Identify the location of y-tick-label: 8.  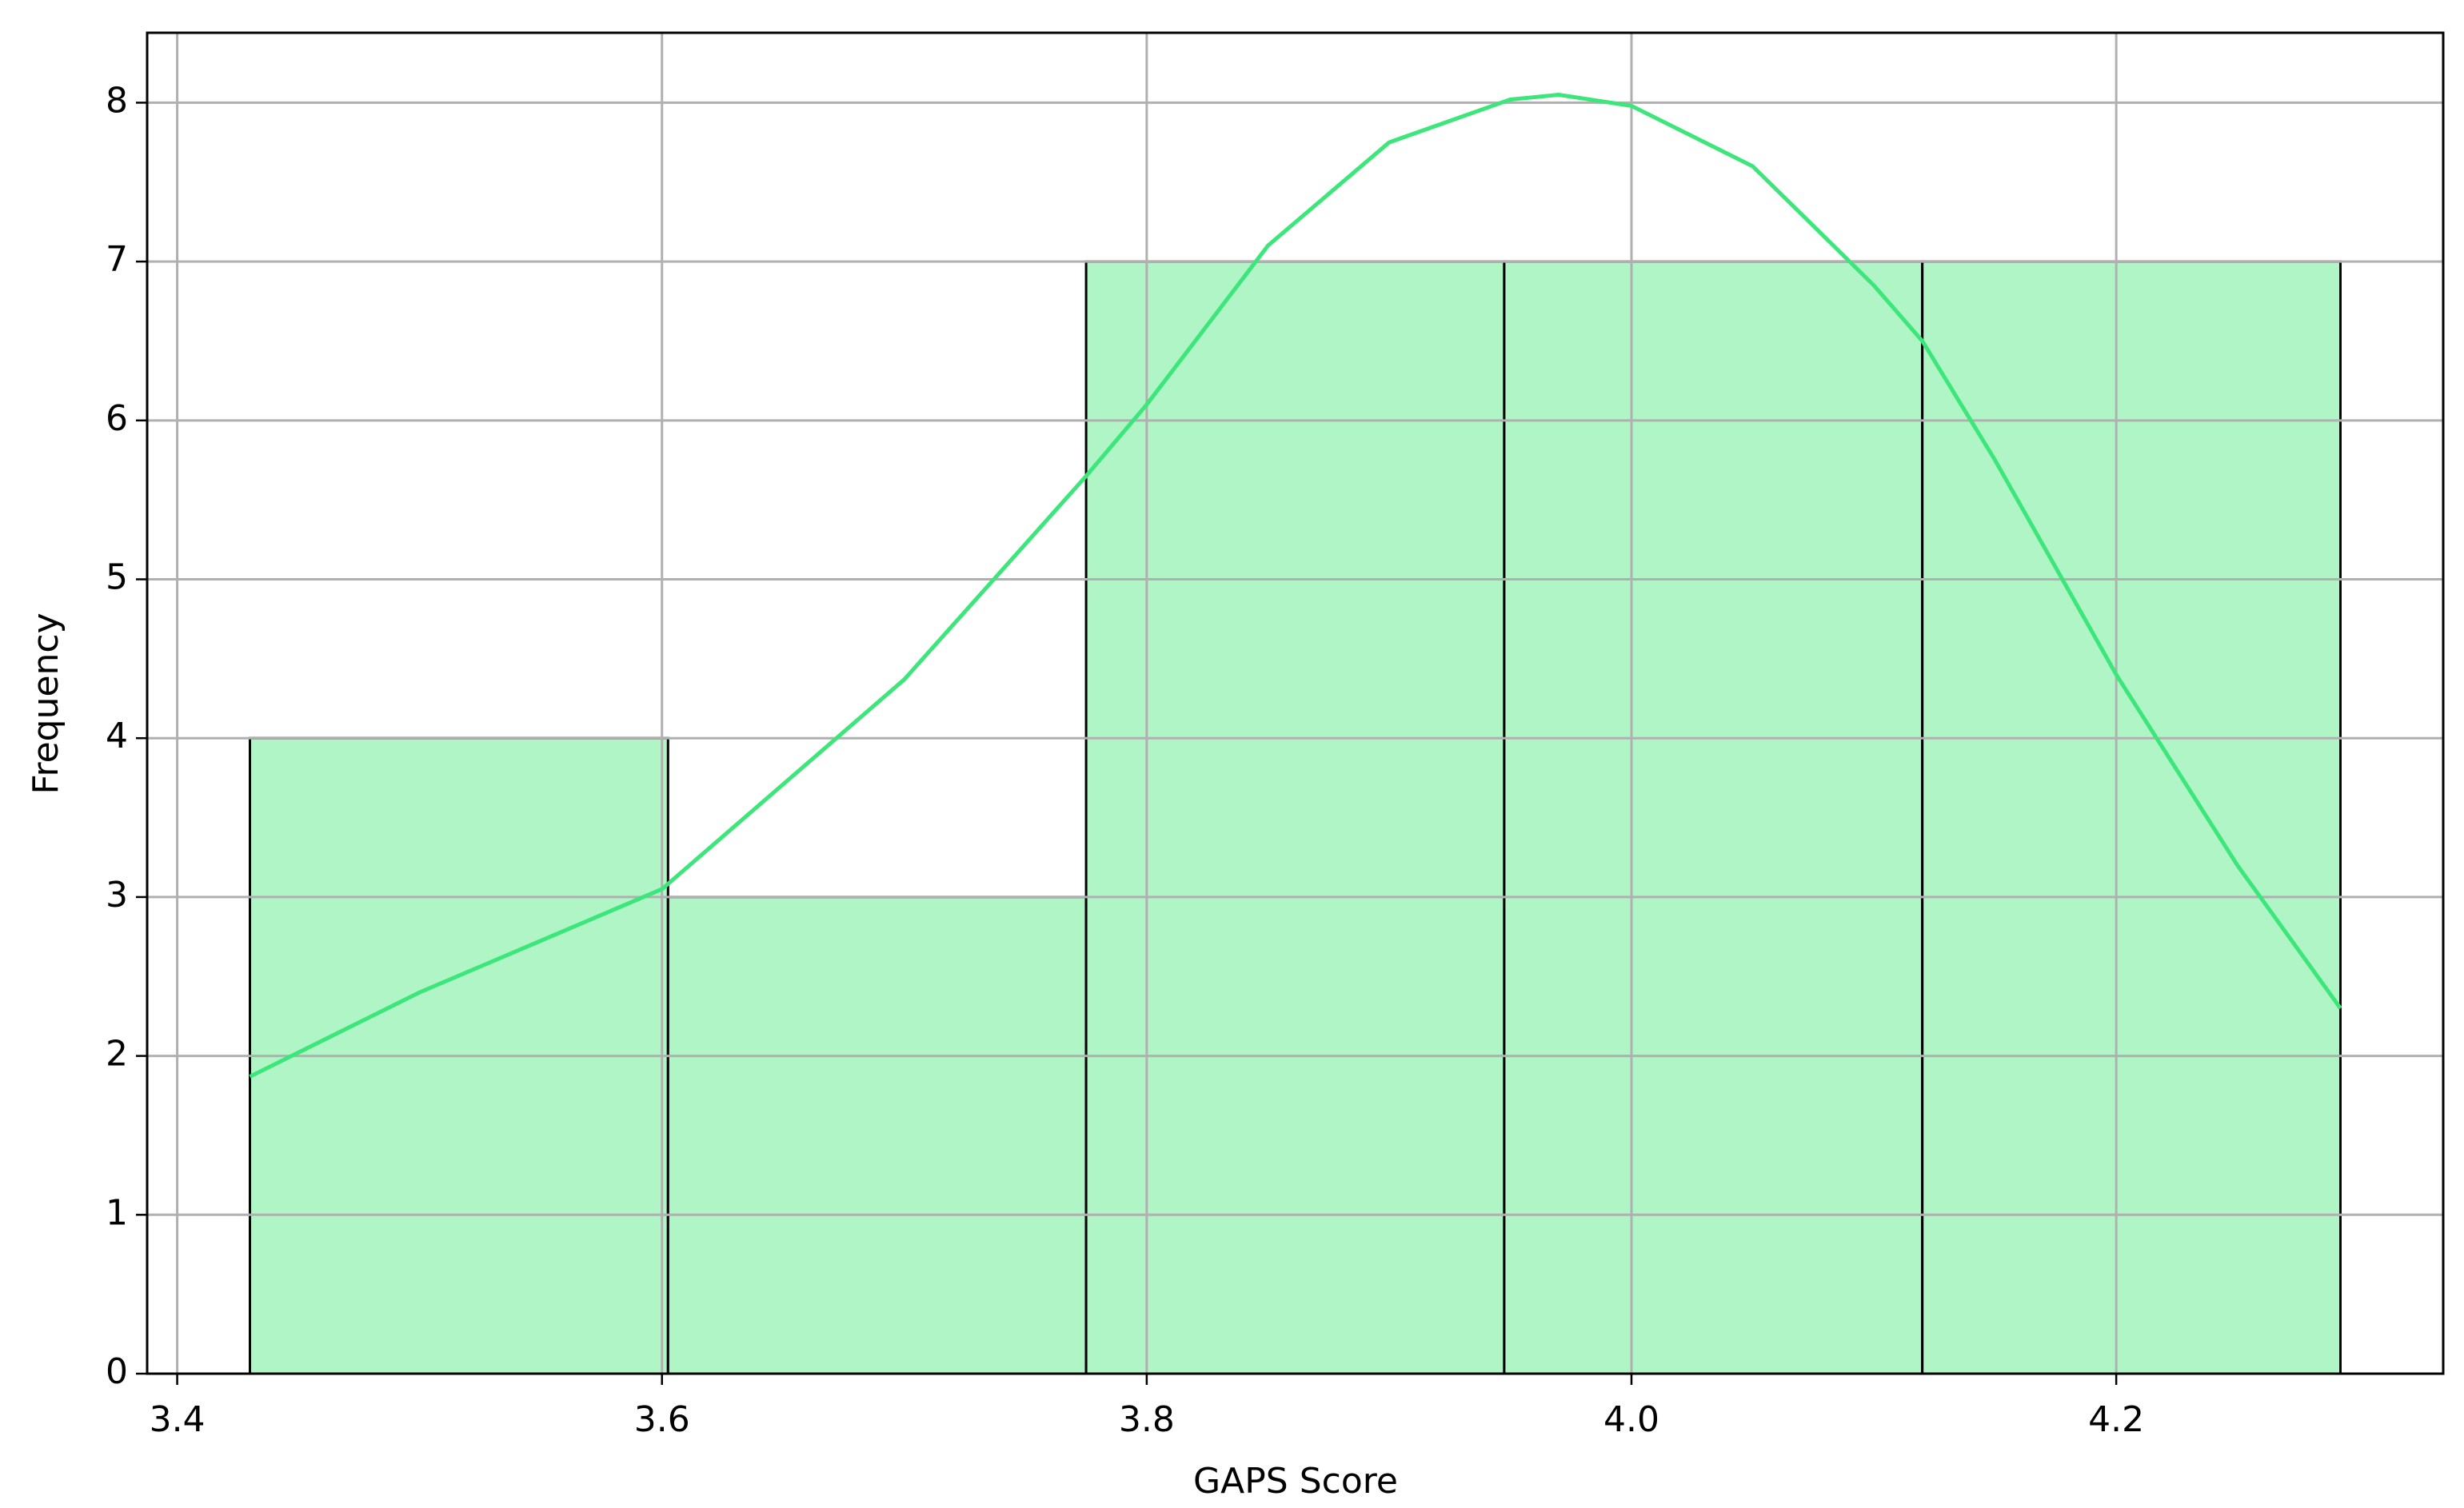
(117, 100).